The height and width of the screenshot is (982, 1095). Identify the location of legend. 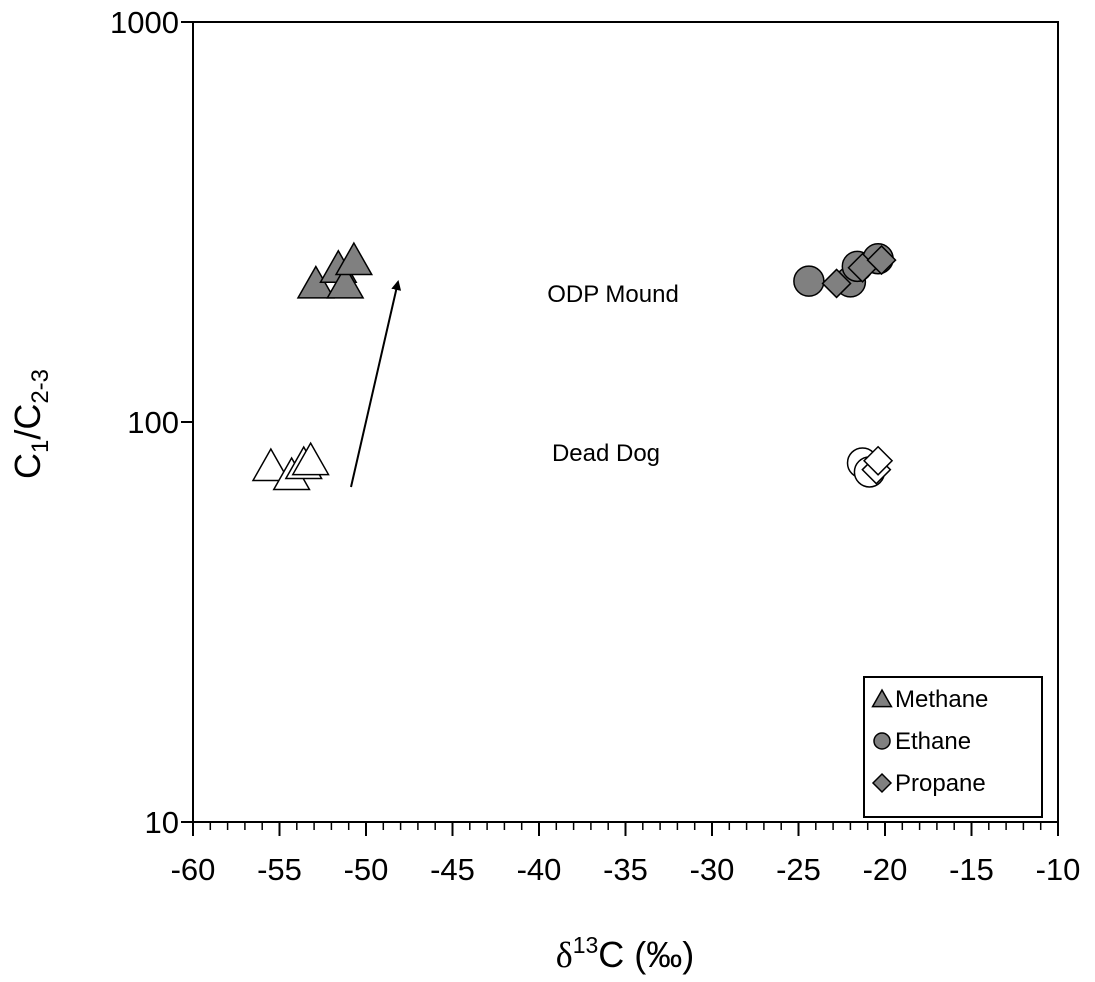
(953, 747).